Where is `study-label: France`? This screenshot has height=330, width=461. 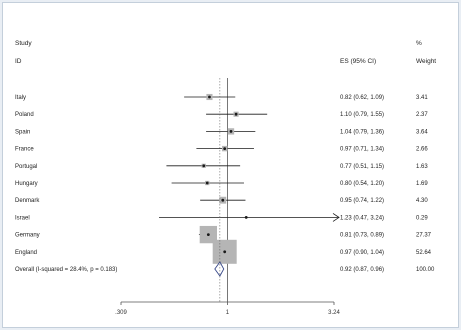
study-label: France is located at coordinates (24, 150).